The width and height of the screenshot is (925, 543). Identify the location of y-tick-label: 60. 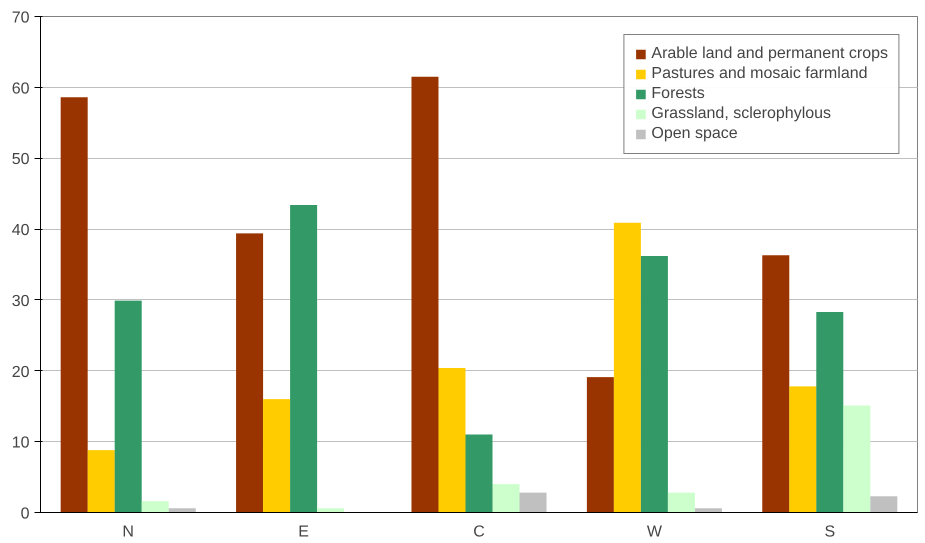
(21, 89).